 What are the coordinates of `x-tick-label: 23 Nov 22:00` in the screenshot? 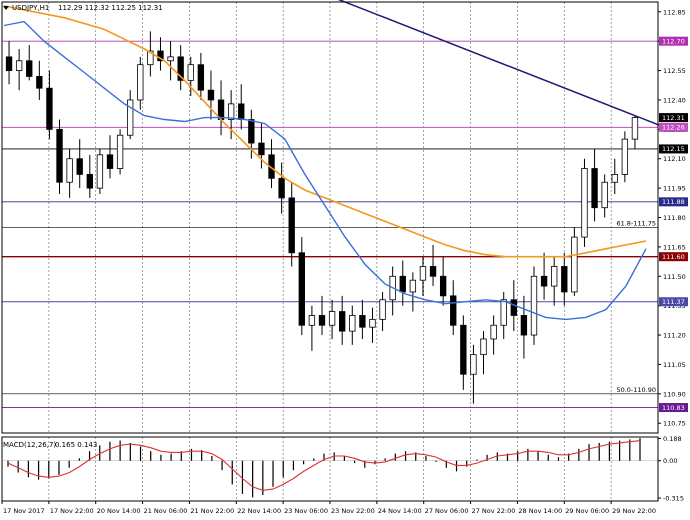 It's located at (353, 511).